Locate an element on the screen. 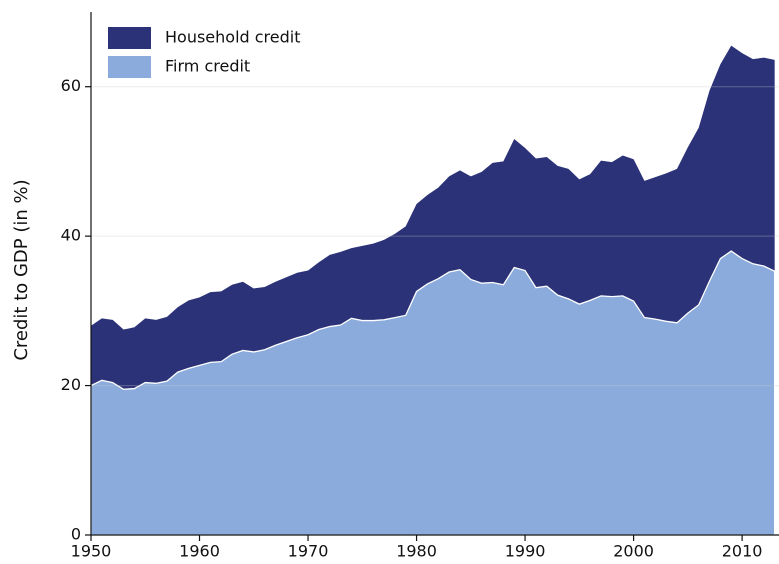 The height and width of the screenshot is (564, 779). y-tick-label: 20 is located at coordinates (71, 384).